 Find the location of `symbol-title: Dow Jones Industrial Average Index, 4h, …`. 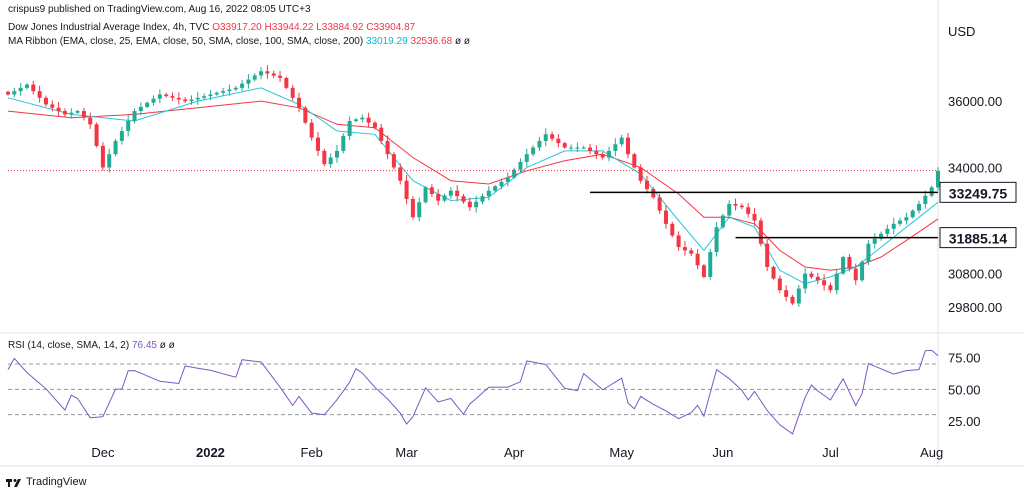

symbol-title: Dow Jones Industrial Average Index, 4h, … is located at coordinates (109, 27).